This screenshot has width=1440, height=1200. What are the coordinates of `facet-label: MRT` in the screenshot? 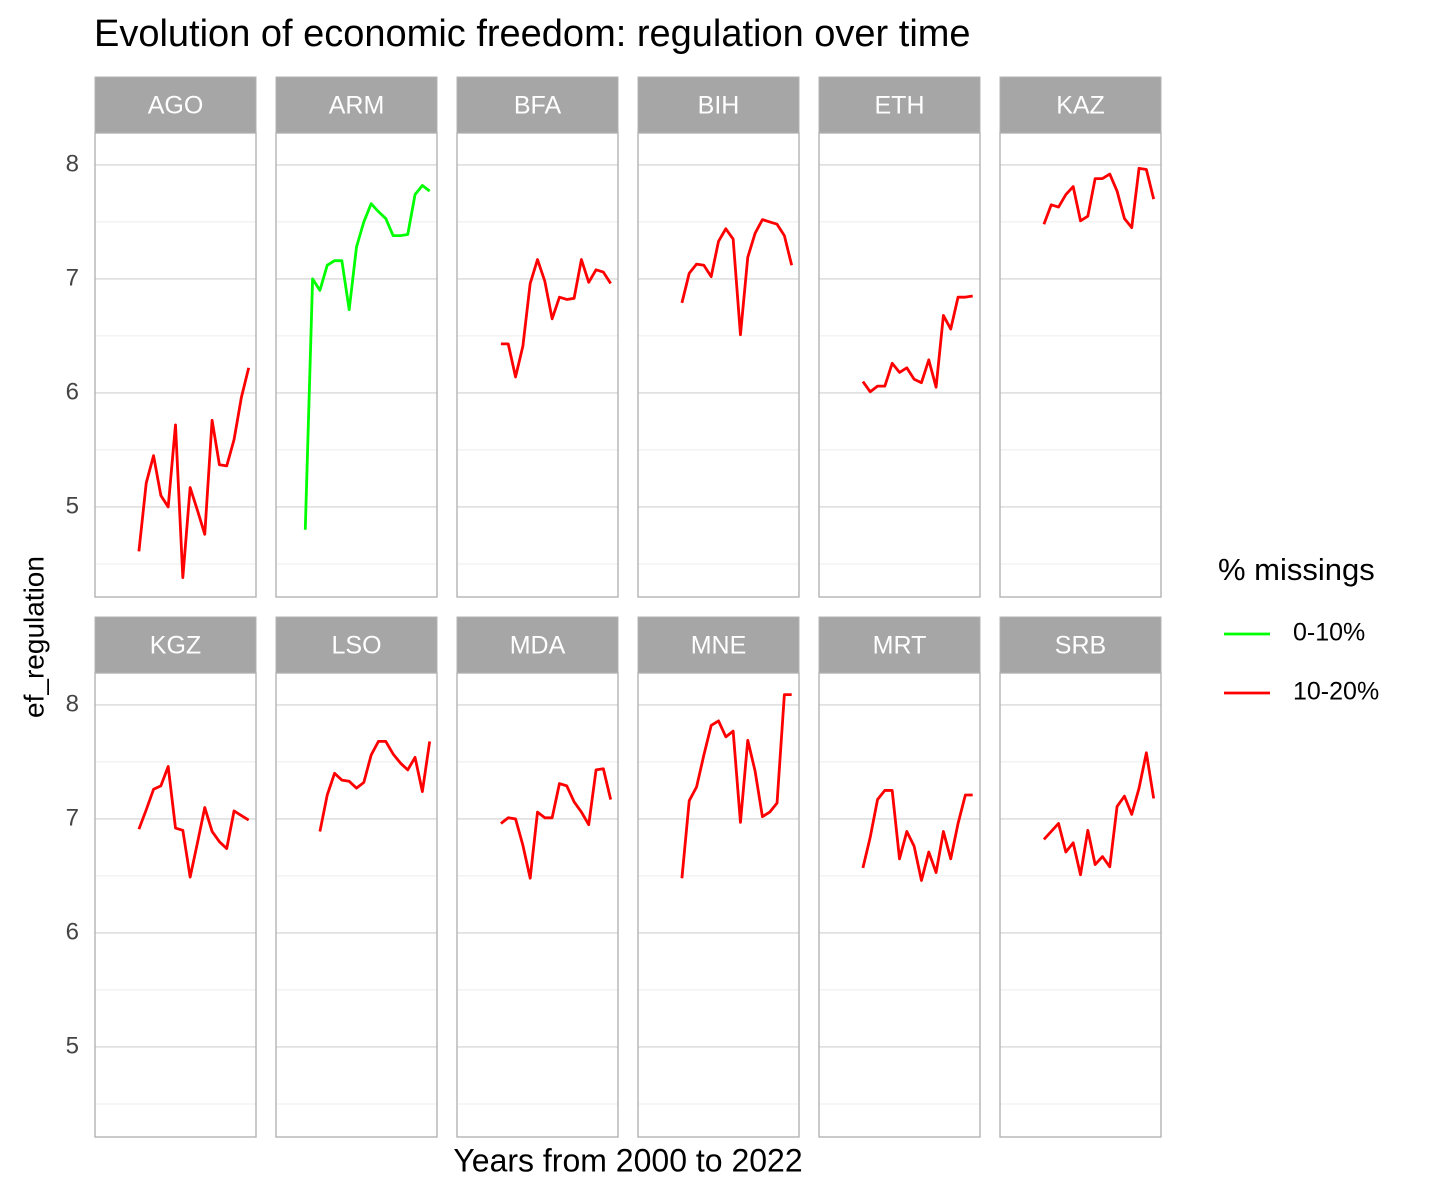 It's located at (900, 646).